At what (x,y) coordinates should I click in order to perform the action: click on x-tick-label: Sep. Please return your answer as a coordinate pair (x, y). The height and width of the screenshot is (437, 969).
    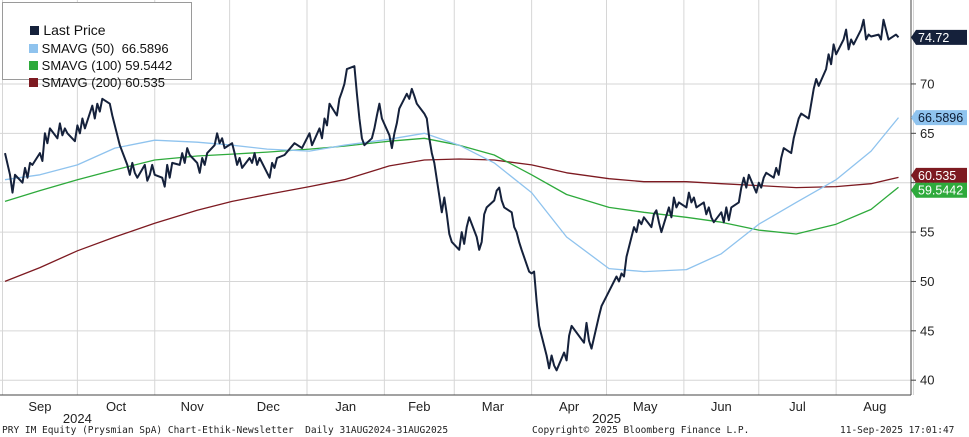
    Looking at the image, I should click on (39, 406).